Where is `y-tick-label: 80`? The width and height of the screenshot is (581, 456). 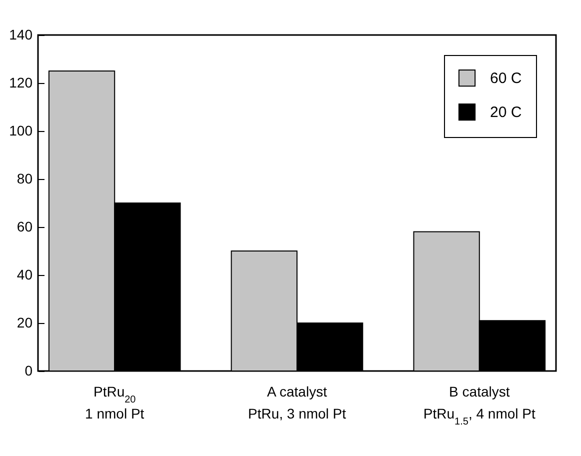 y-tick-label: 80 is located at coordinates (24, 178).